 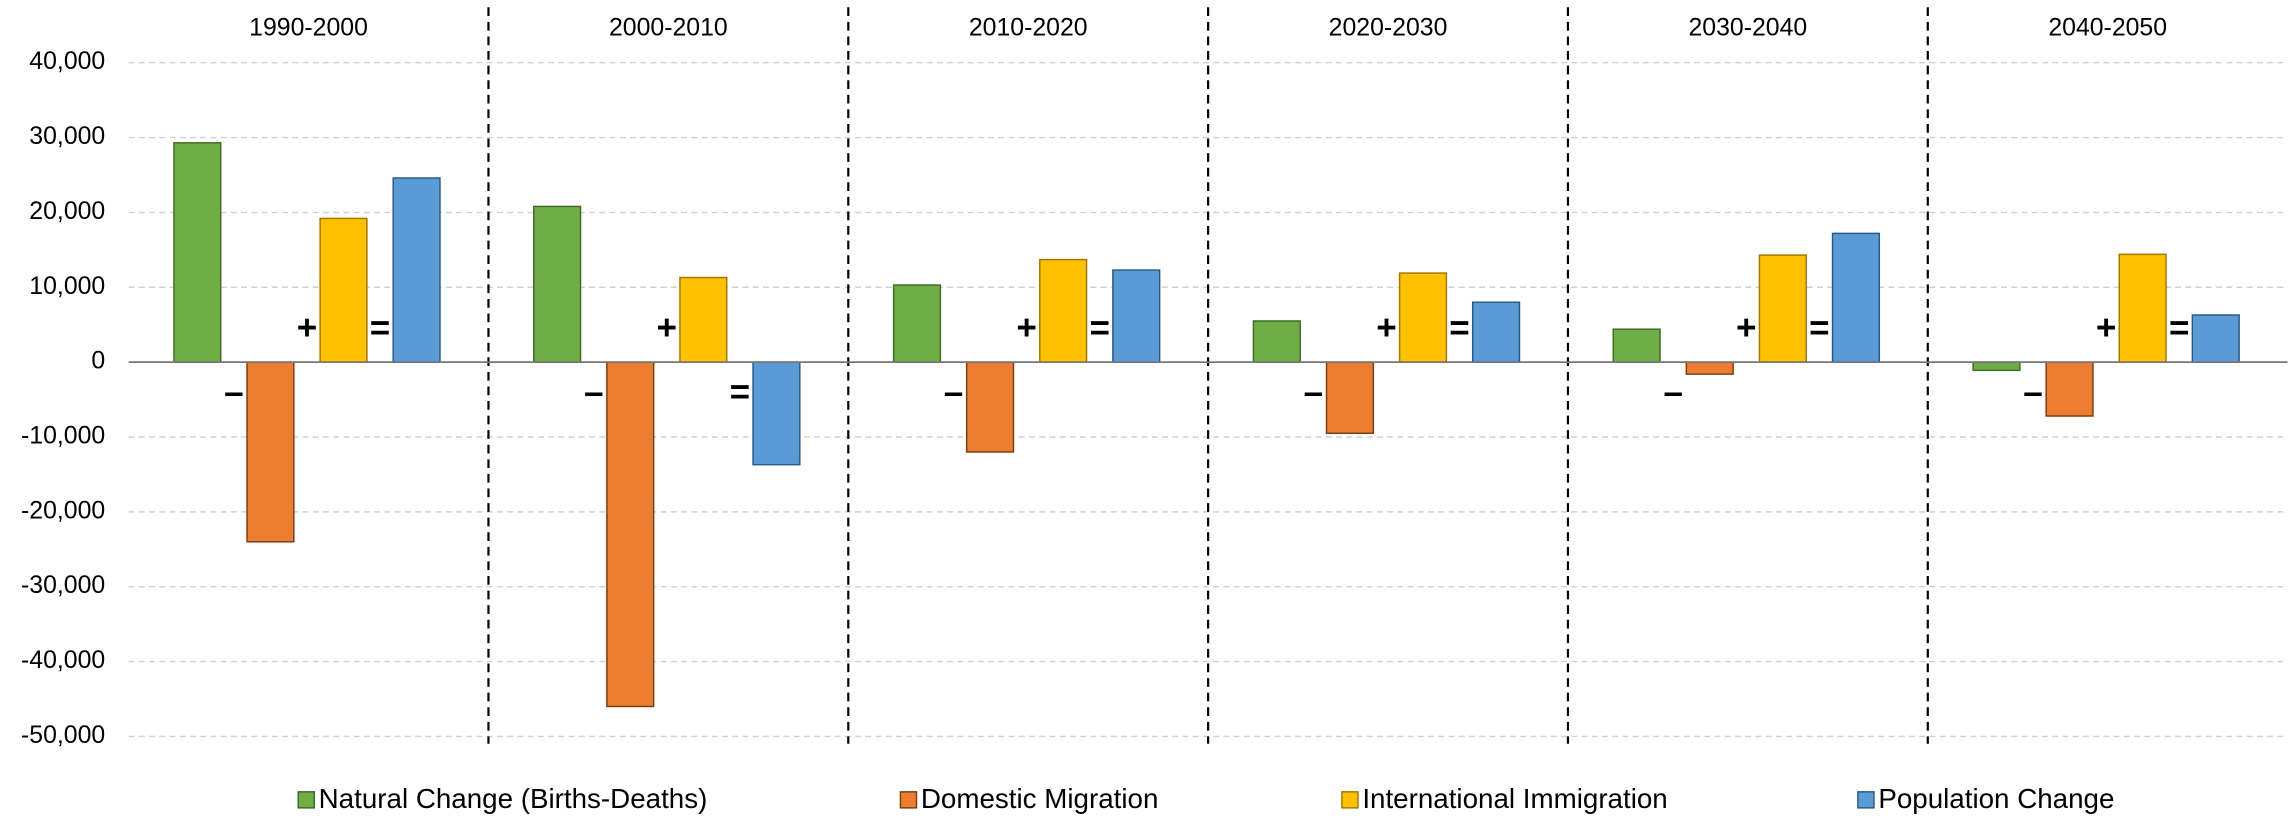 I want to click on category-label: 2040-2050, so click(x=2107, y=28).